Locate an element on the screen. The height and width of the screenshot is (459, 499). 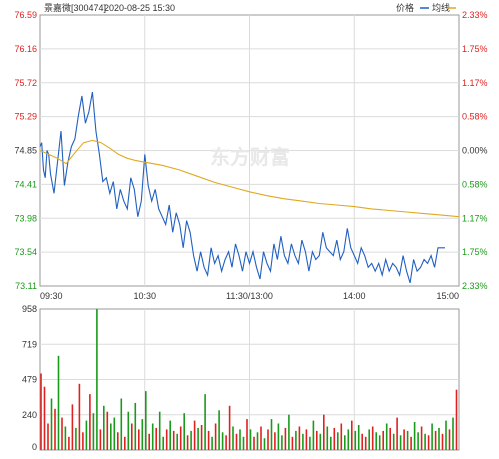
left-tick-label: 74.85 is located at coordinates (25, 151).